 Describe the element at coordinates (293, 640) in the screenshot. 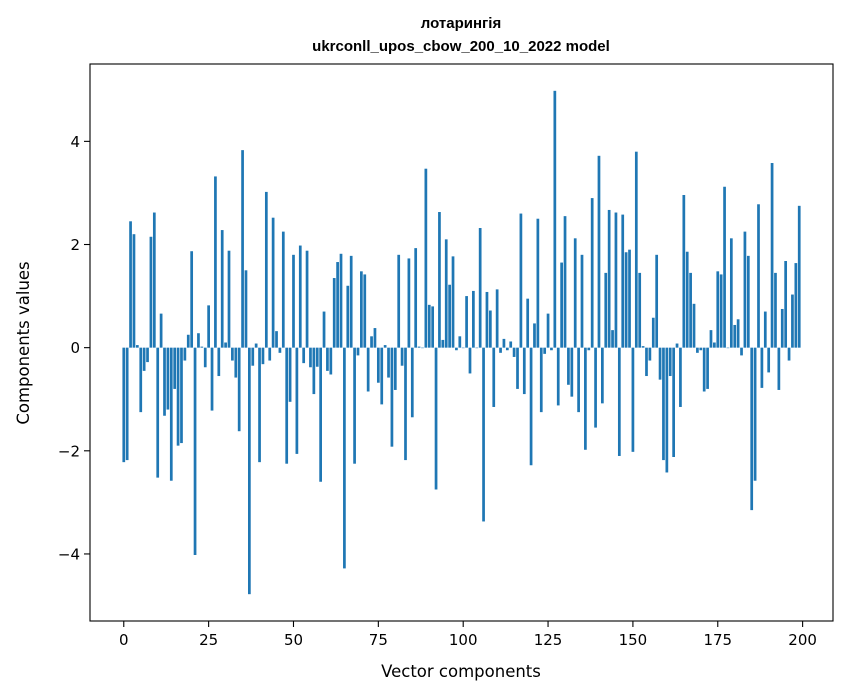

I see `x-tick-label: 50` at that location.